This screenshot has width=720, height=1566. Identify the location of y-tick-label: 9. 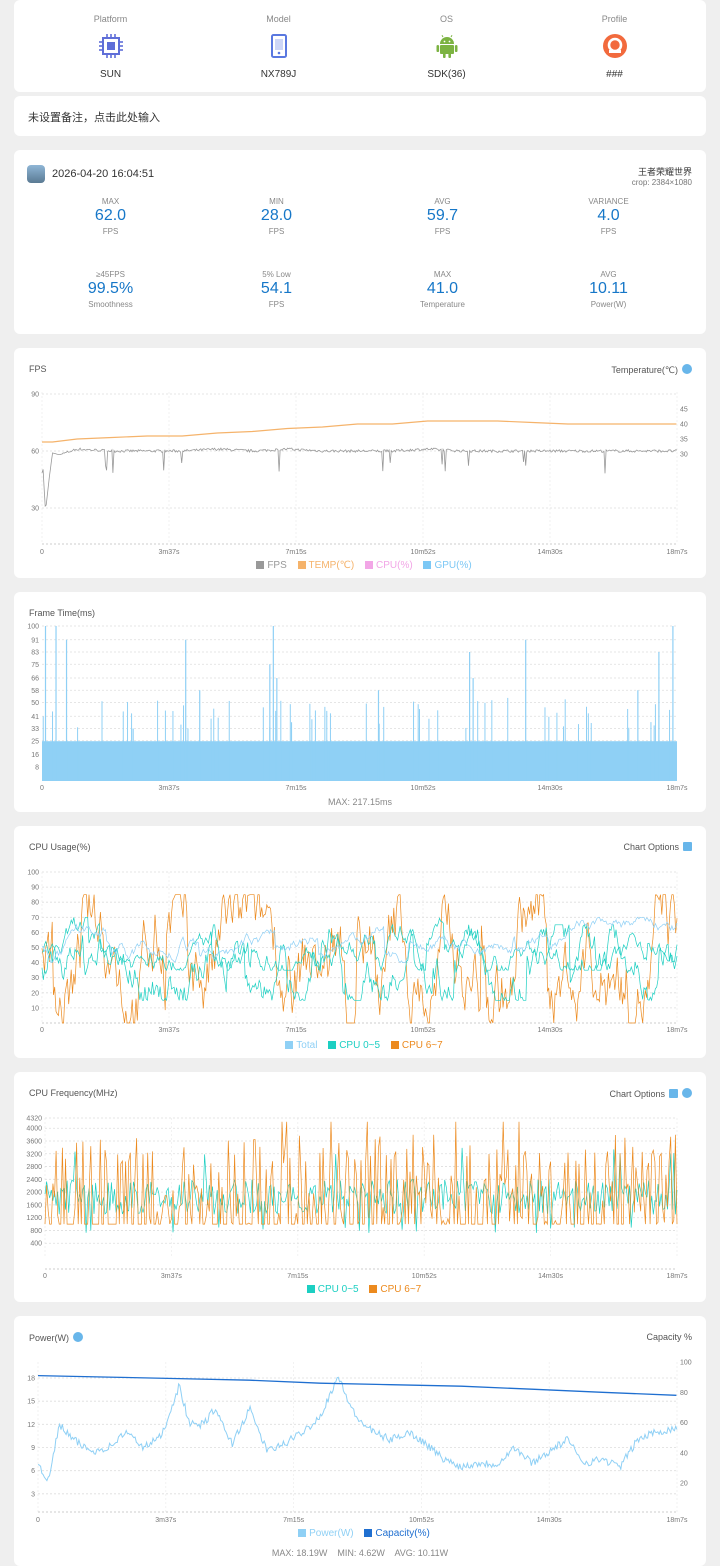
(33, 1448).